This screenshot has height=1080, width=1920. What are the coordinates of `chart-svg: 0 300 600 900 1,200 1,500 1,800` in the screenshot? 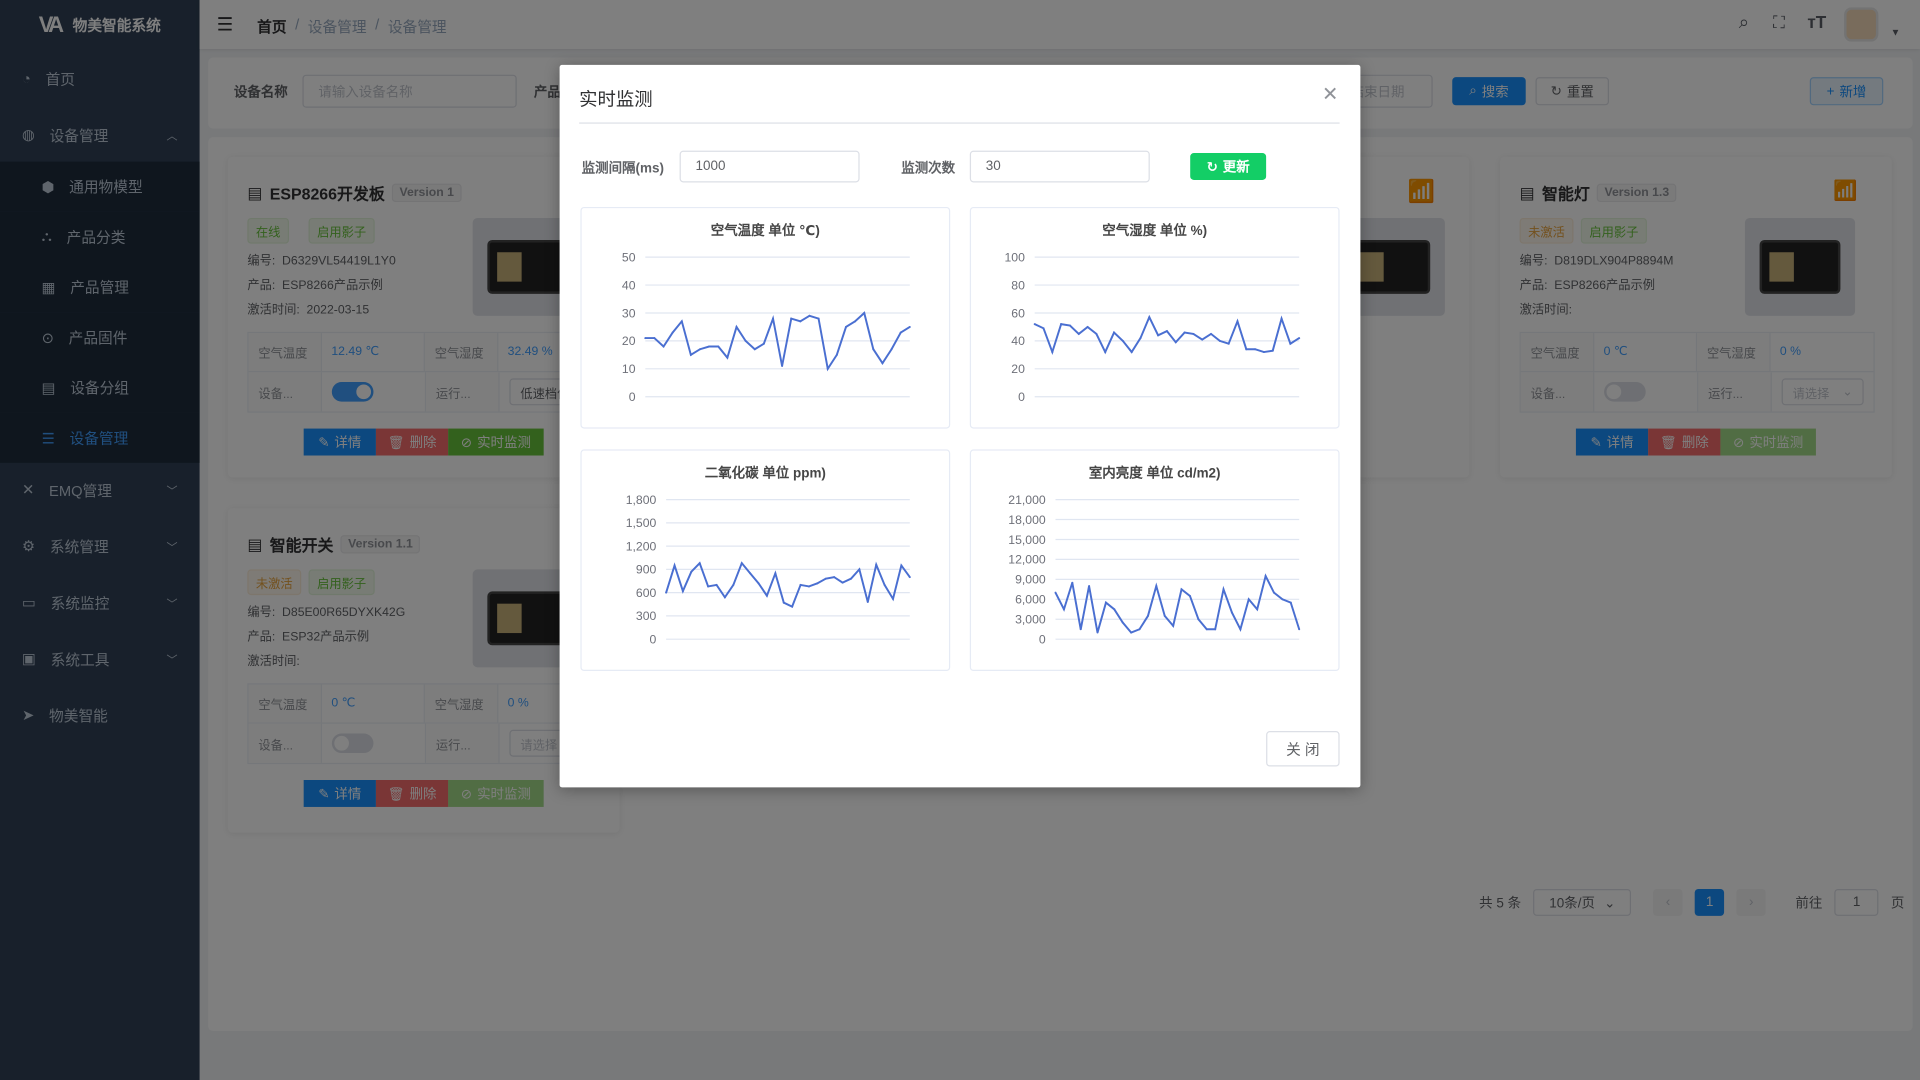 It's located at (768, 569).